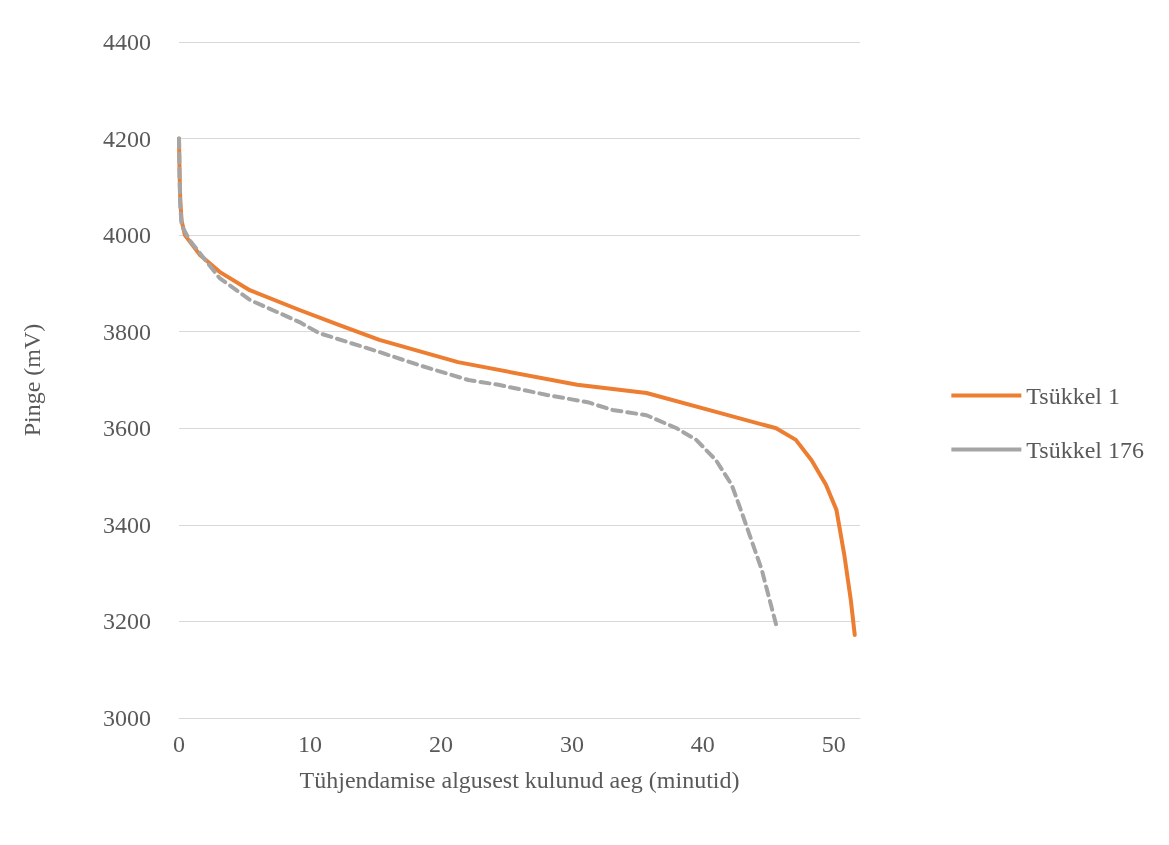  What do you see at coordinates (1073, 395) in the screenshot?
I see `legend-label: Tsükkel 1` at bounding box center [1073, 395].